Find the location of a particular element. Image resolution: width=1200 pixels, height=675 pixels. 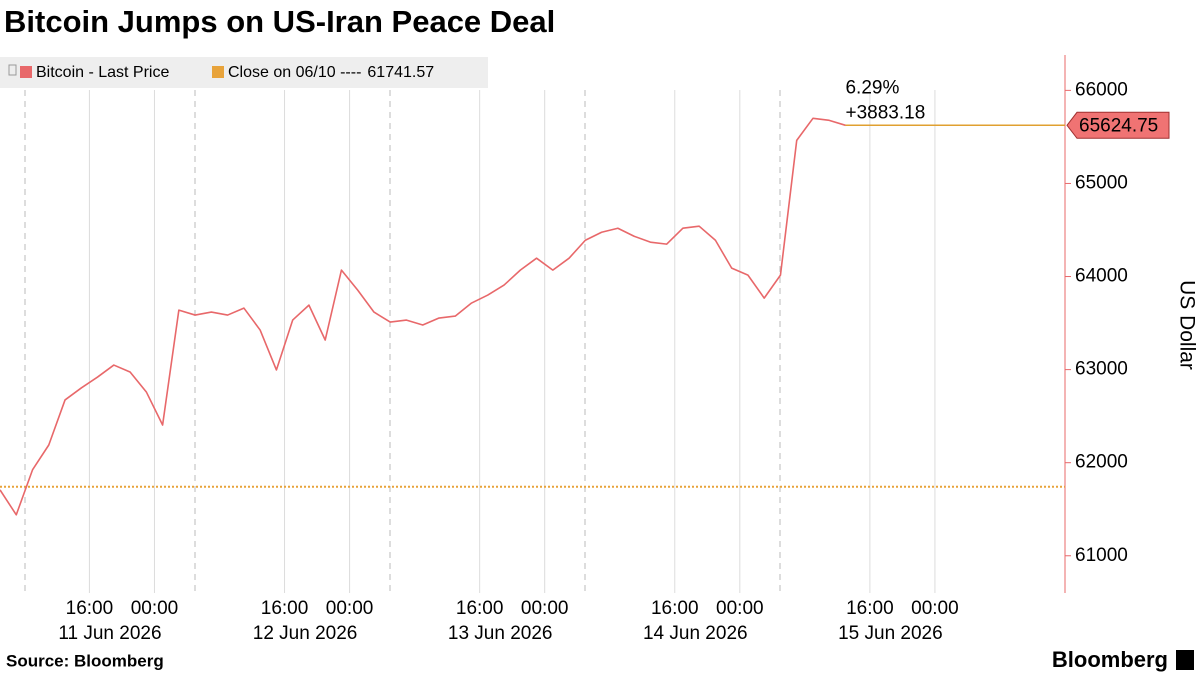

brand-icon is located at coordinates (1185, 660).